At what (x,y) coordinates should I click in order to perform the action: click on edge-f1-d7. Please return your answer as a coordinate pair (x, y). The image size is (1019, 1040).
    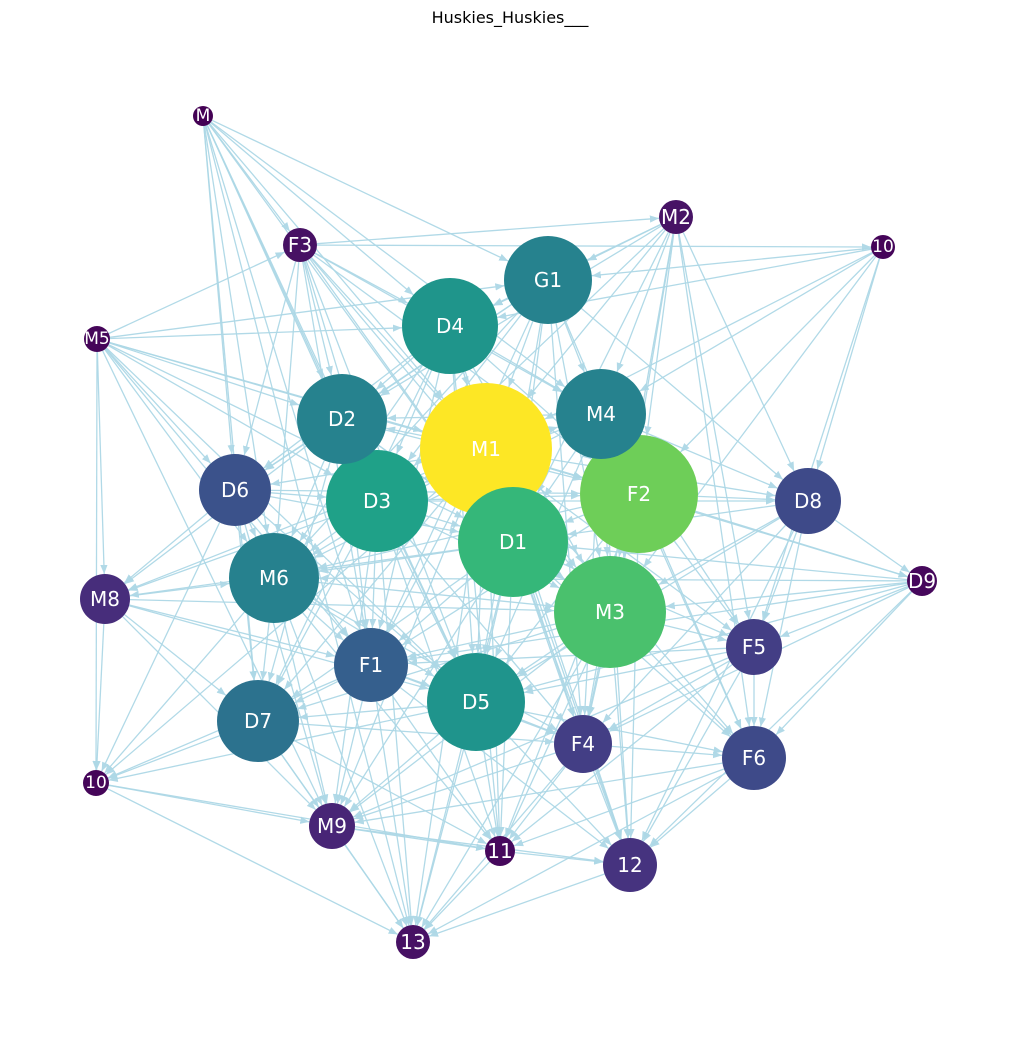
    Looking at the image, I should click on (316, 692).